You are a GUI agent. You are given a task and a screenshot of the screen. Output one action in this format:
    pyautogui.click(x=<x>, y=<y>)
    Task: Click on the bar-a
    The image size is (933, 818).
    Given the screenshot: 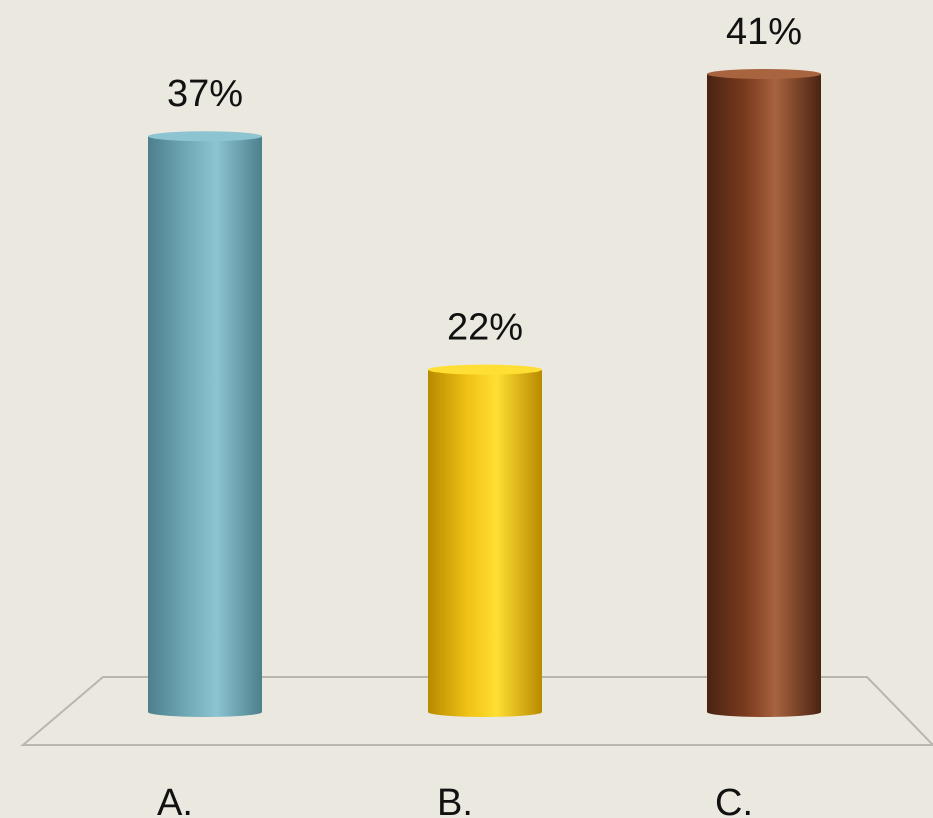 What is the action you would take?
    pyautogui.click(x=205, y=424)
    